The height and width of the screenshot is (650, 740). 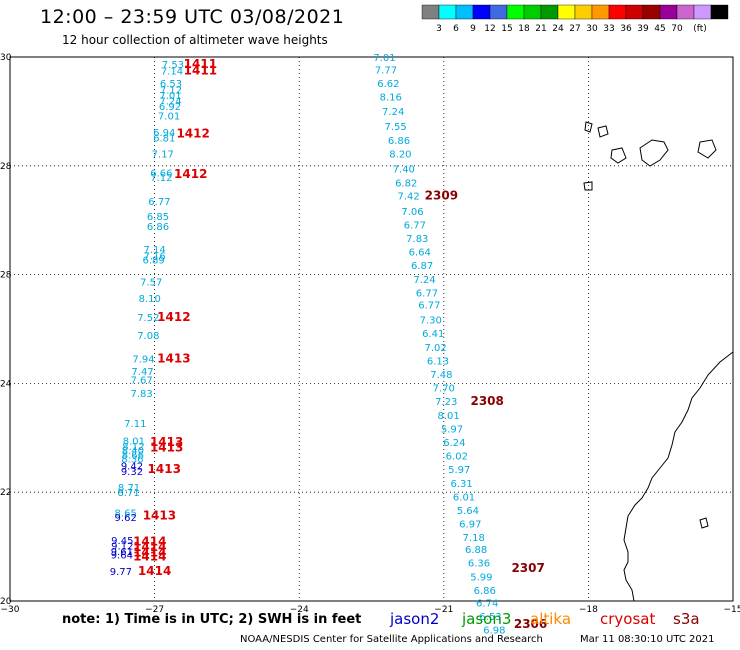 What do you see at coordinates (5, 493) in the screenshot?
I see `lat-tick-label: 22` at bounding box center [5, 493].